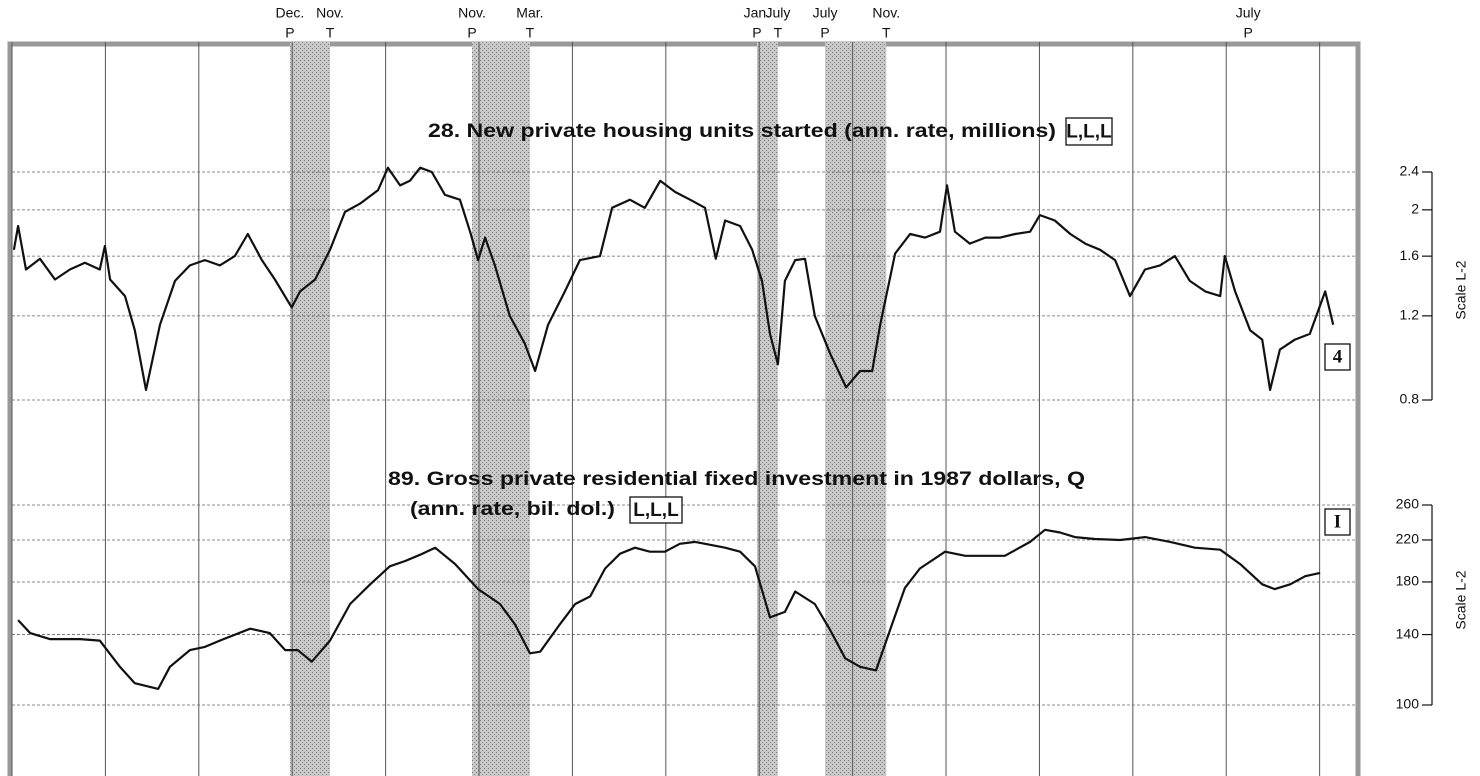  Describe the element at coordinates (1410, 171) in the screenshot. I see `y-tick-label: 2.4` at that location.